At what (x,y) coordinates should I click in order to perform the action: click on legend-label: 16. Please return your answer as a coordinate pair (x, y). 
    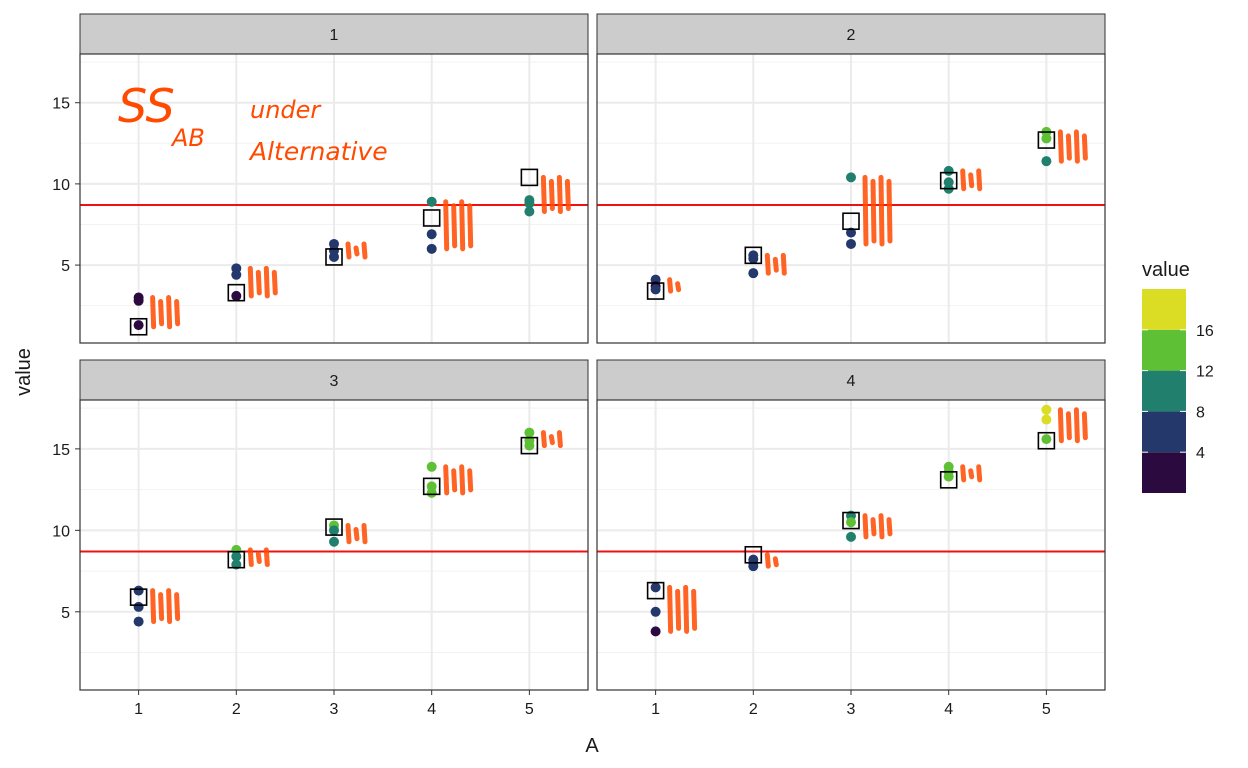
    Looking at the image, I should click on (1205, 331).